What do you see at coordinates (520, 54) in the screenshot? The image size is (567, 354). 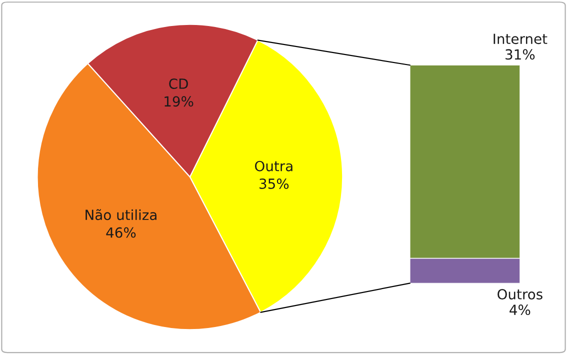 I see `data-label: 31%` at bounding box center [520, 54].